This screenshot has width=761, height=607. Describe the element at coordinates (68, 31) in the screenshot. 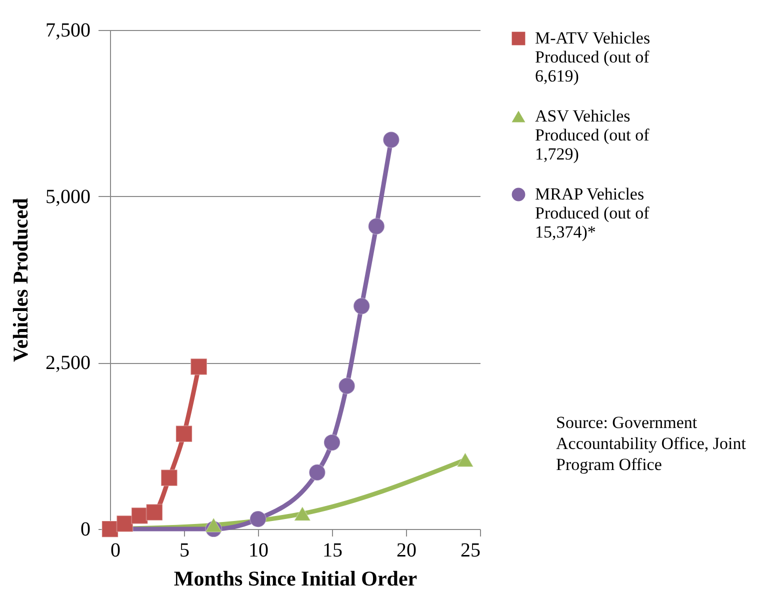

I see `y-tick-label: 7,500` at that location.